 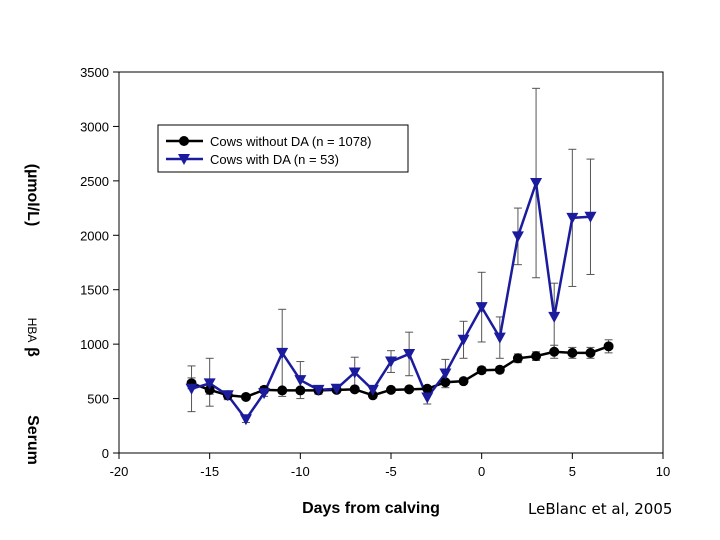 I want to click on y-axis-title: Serum β HBA (µmol/L), so click(x=32, y=314).